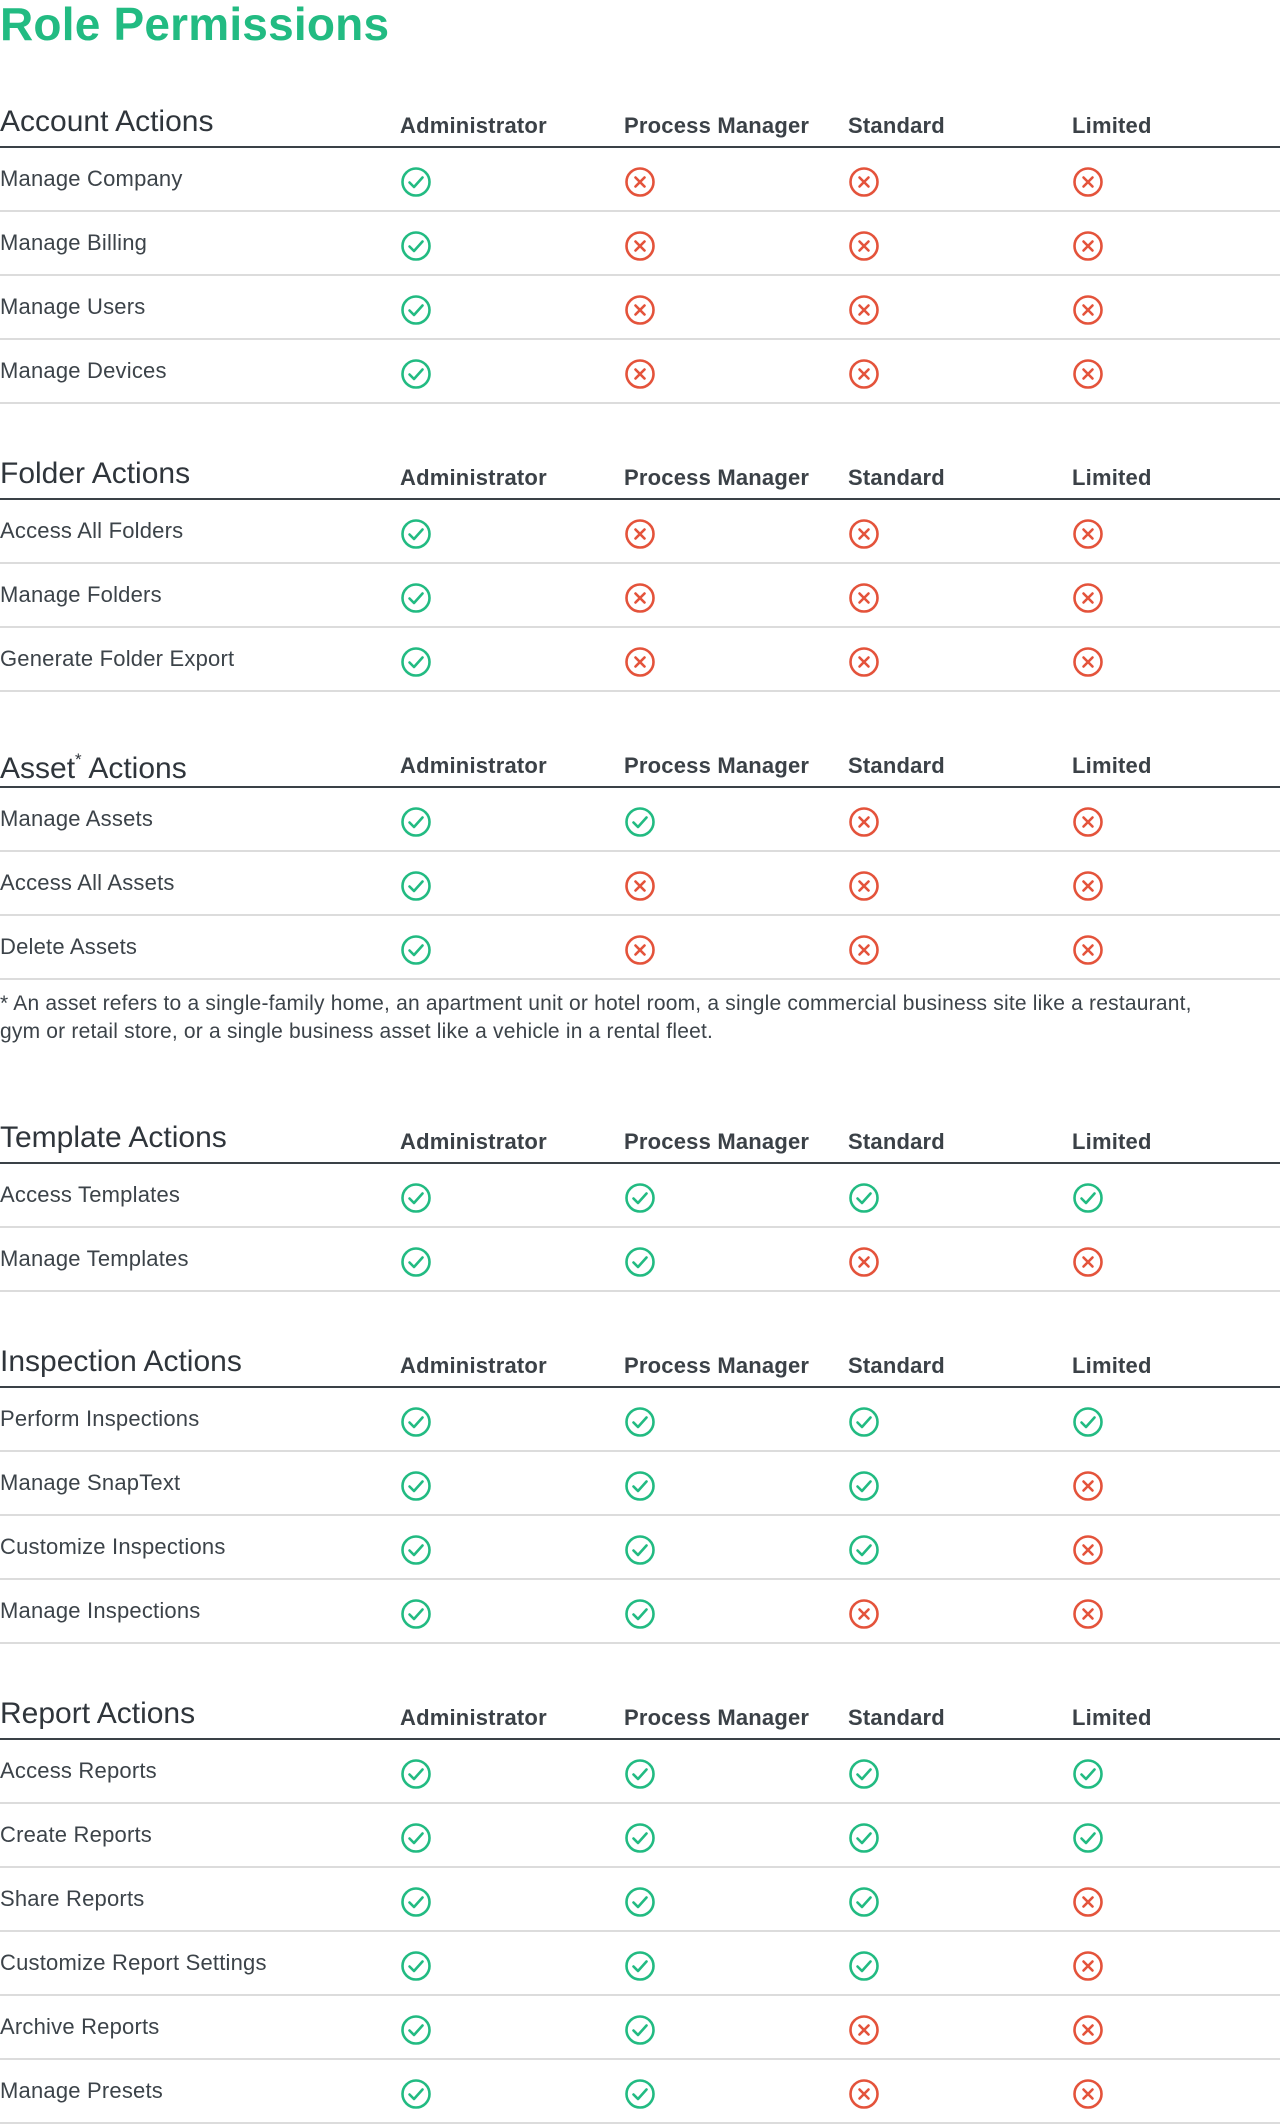  Describe the element at coordinates (77, 818) in the screenshot. I see `permission-label: Manage Assets` at that location.